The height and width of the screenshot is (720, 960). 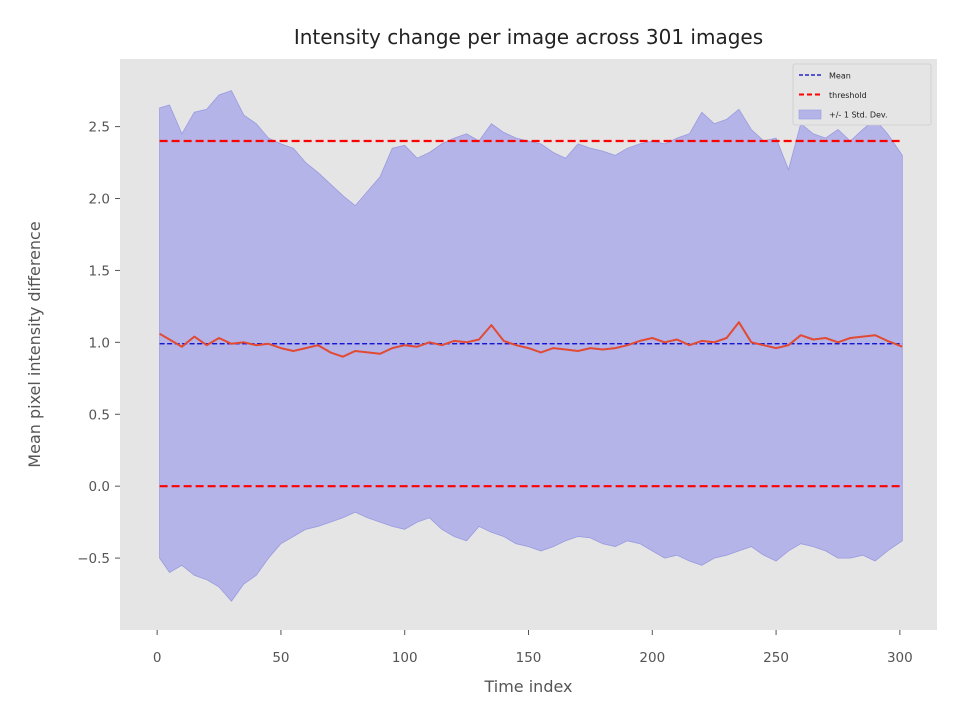 I want to click on legend: Mean threshold +/- 1 Std. Dev., so click(x=862, y=94).